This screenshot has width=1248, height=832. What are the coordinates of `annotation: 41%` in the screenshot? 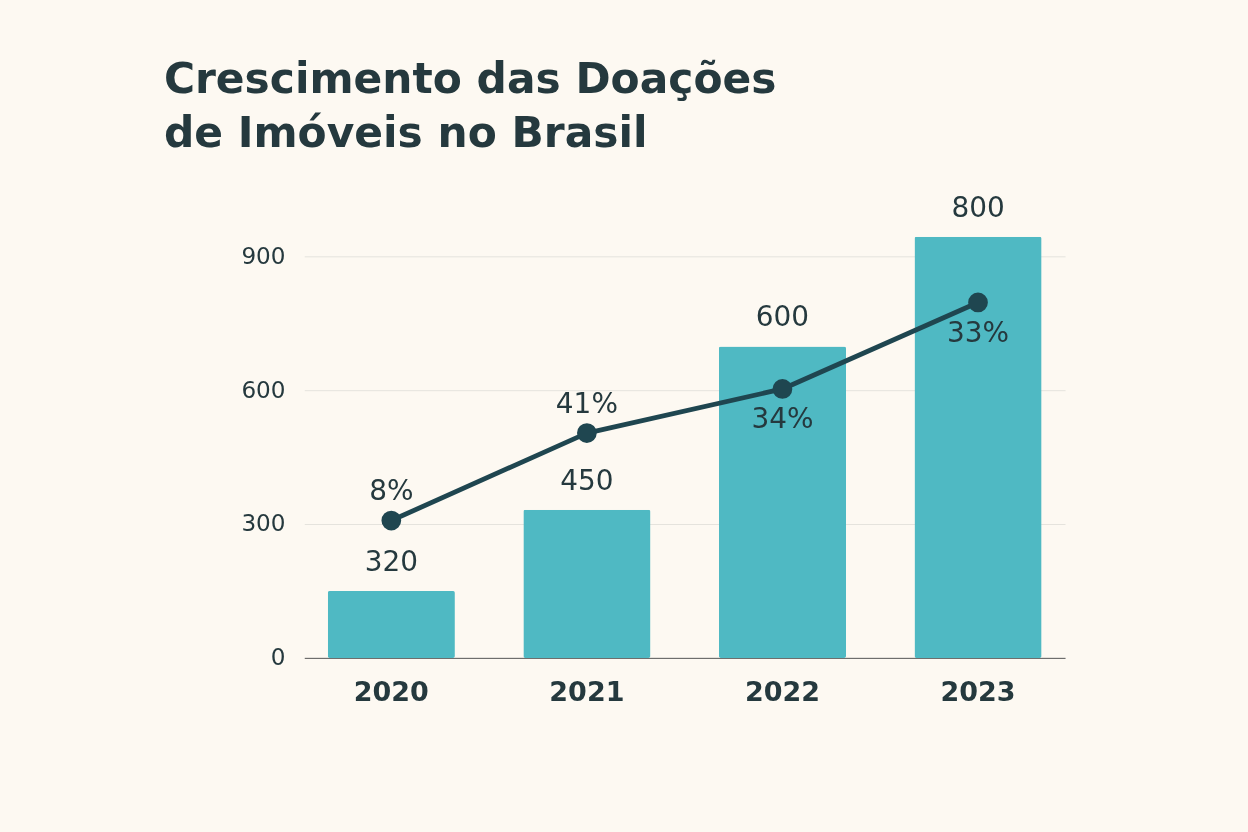 It's located at (586, 403).